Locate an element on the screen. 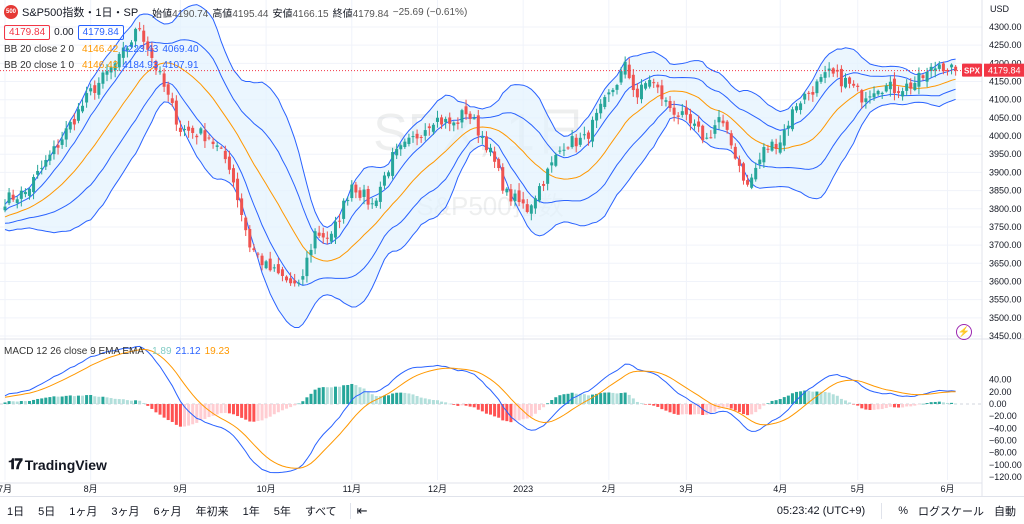 This screenshot has width=1024, height=524. buy-price-box: 4179.84 is located at coordinates (100, 32).